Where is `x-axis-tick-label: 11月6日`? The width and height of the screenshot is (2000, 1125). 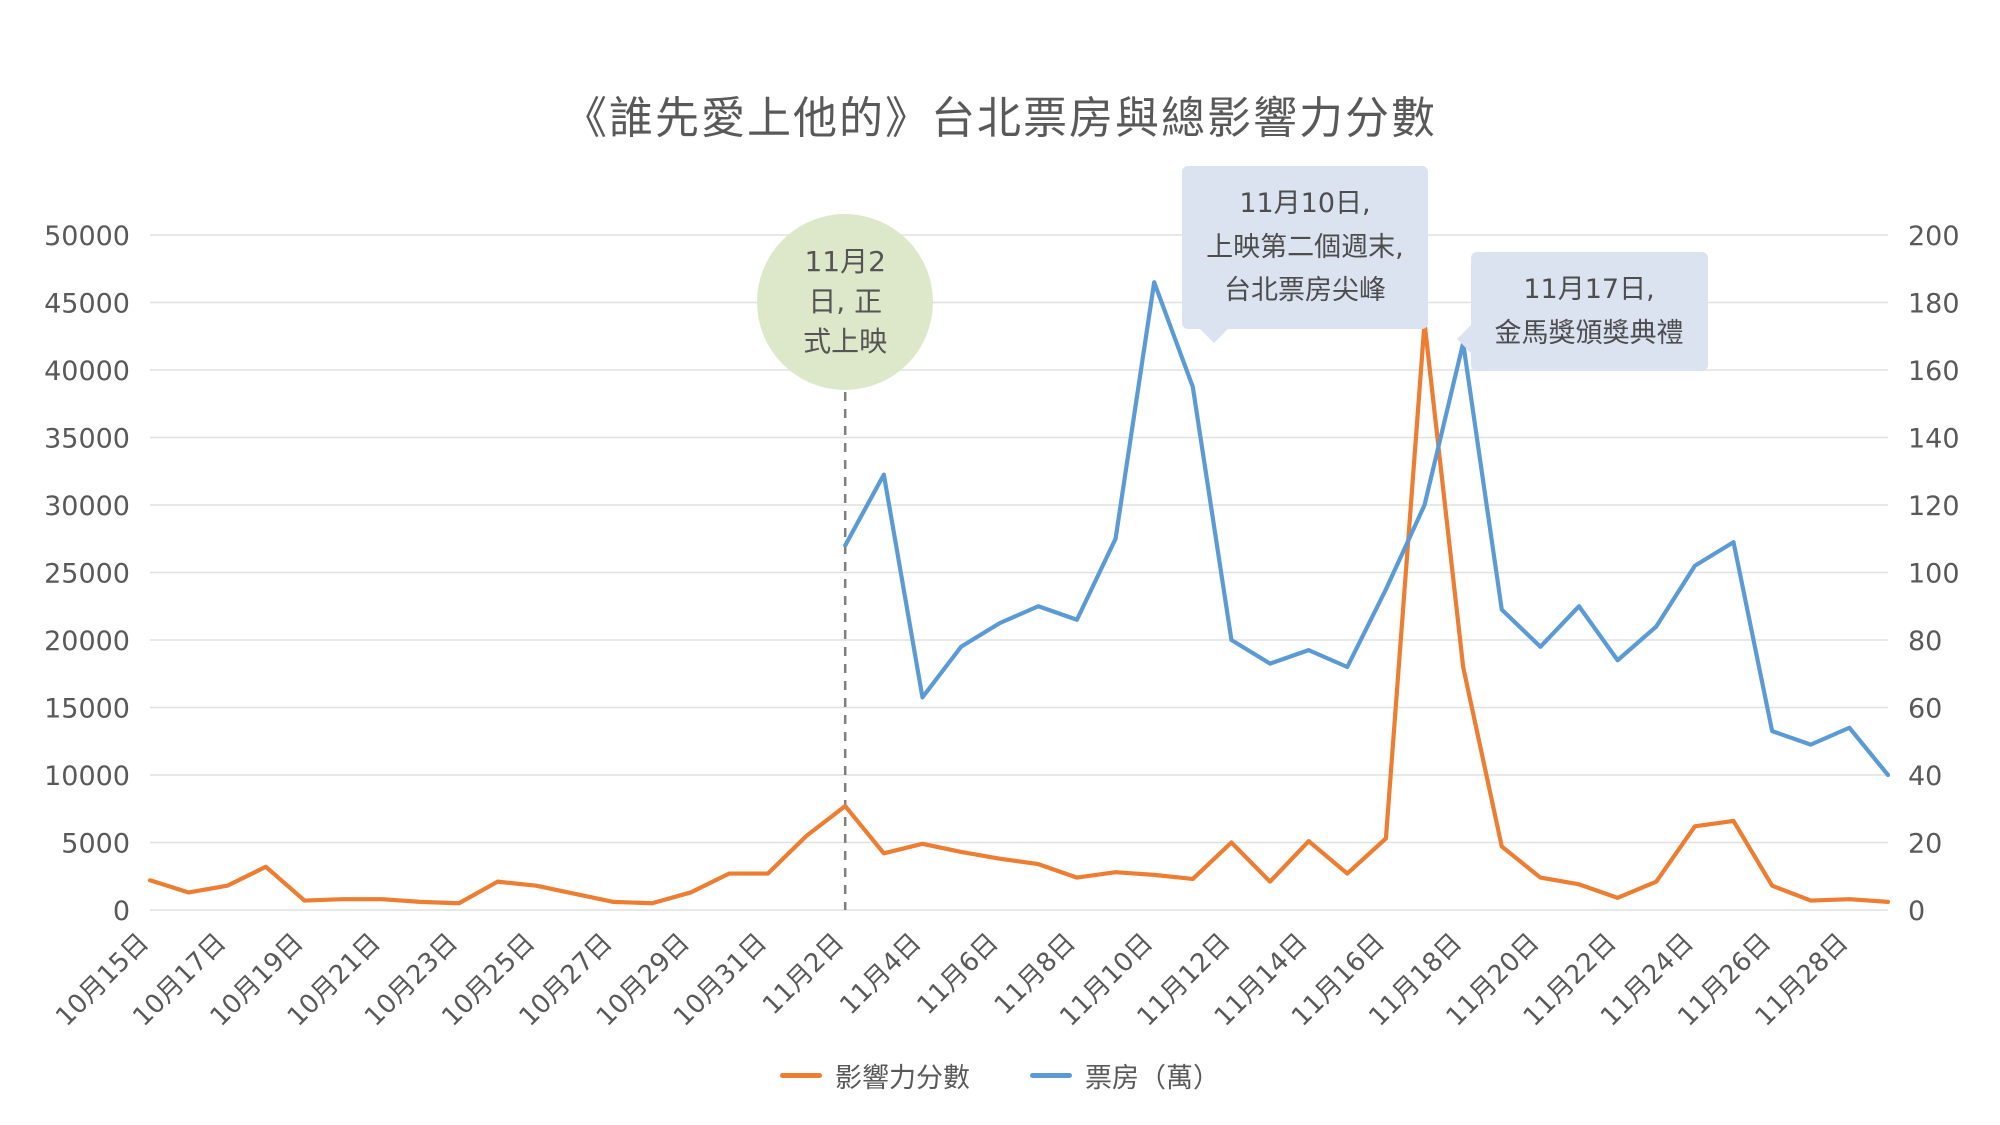 x-axis-tick-label: 11月6日 is located at coordinates (958, 974).